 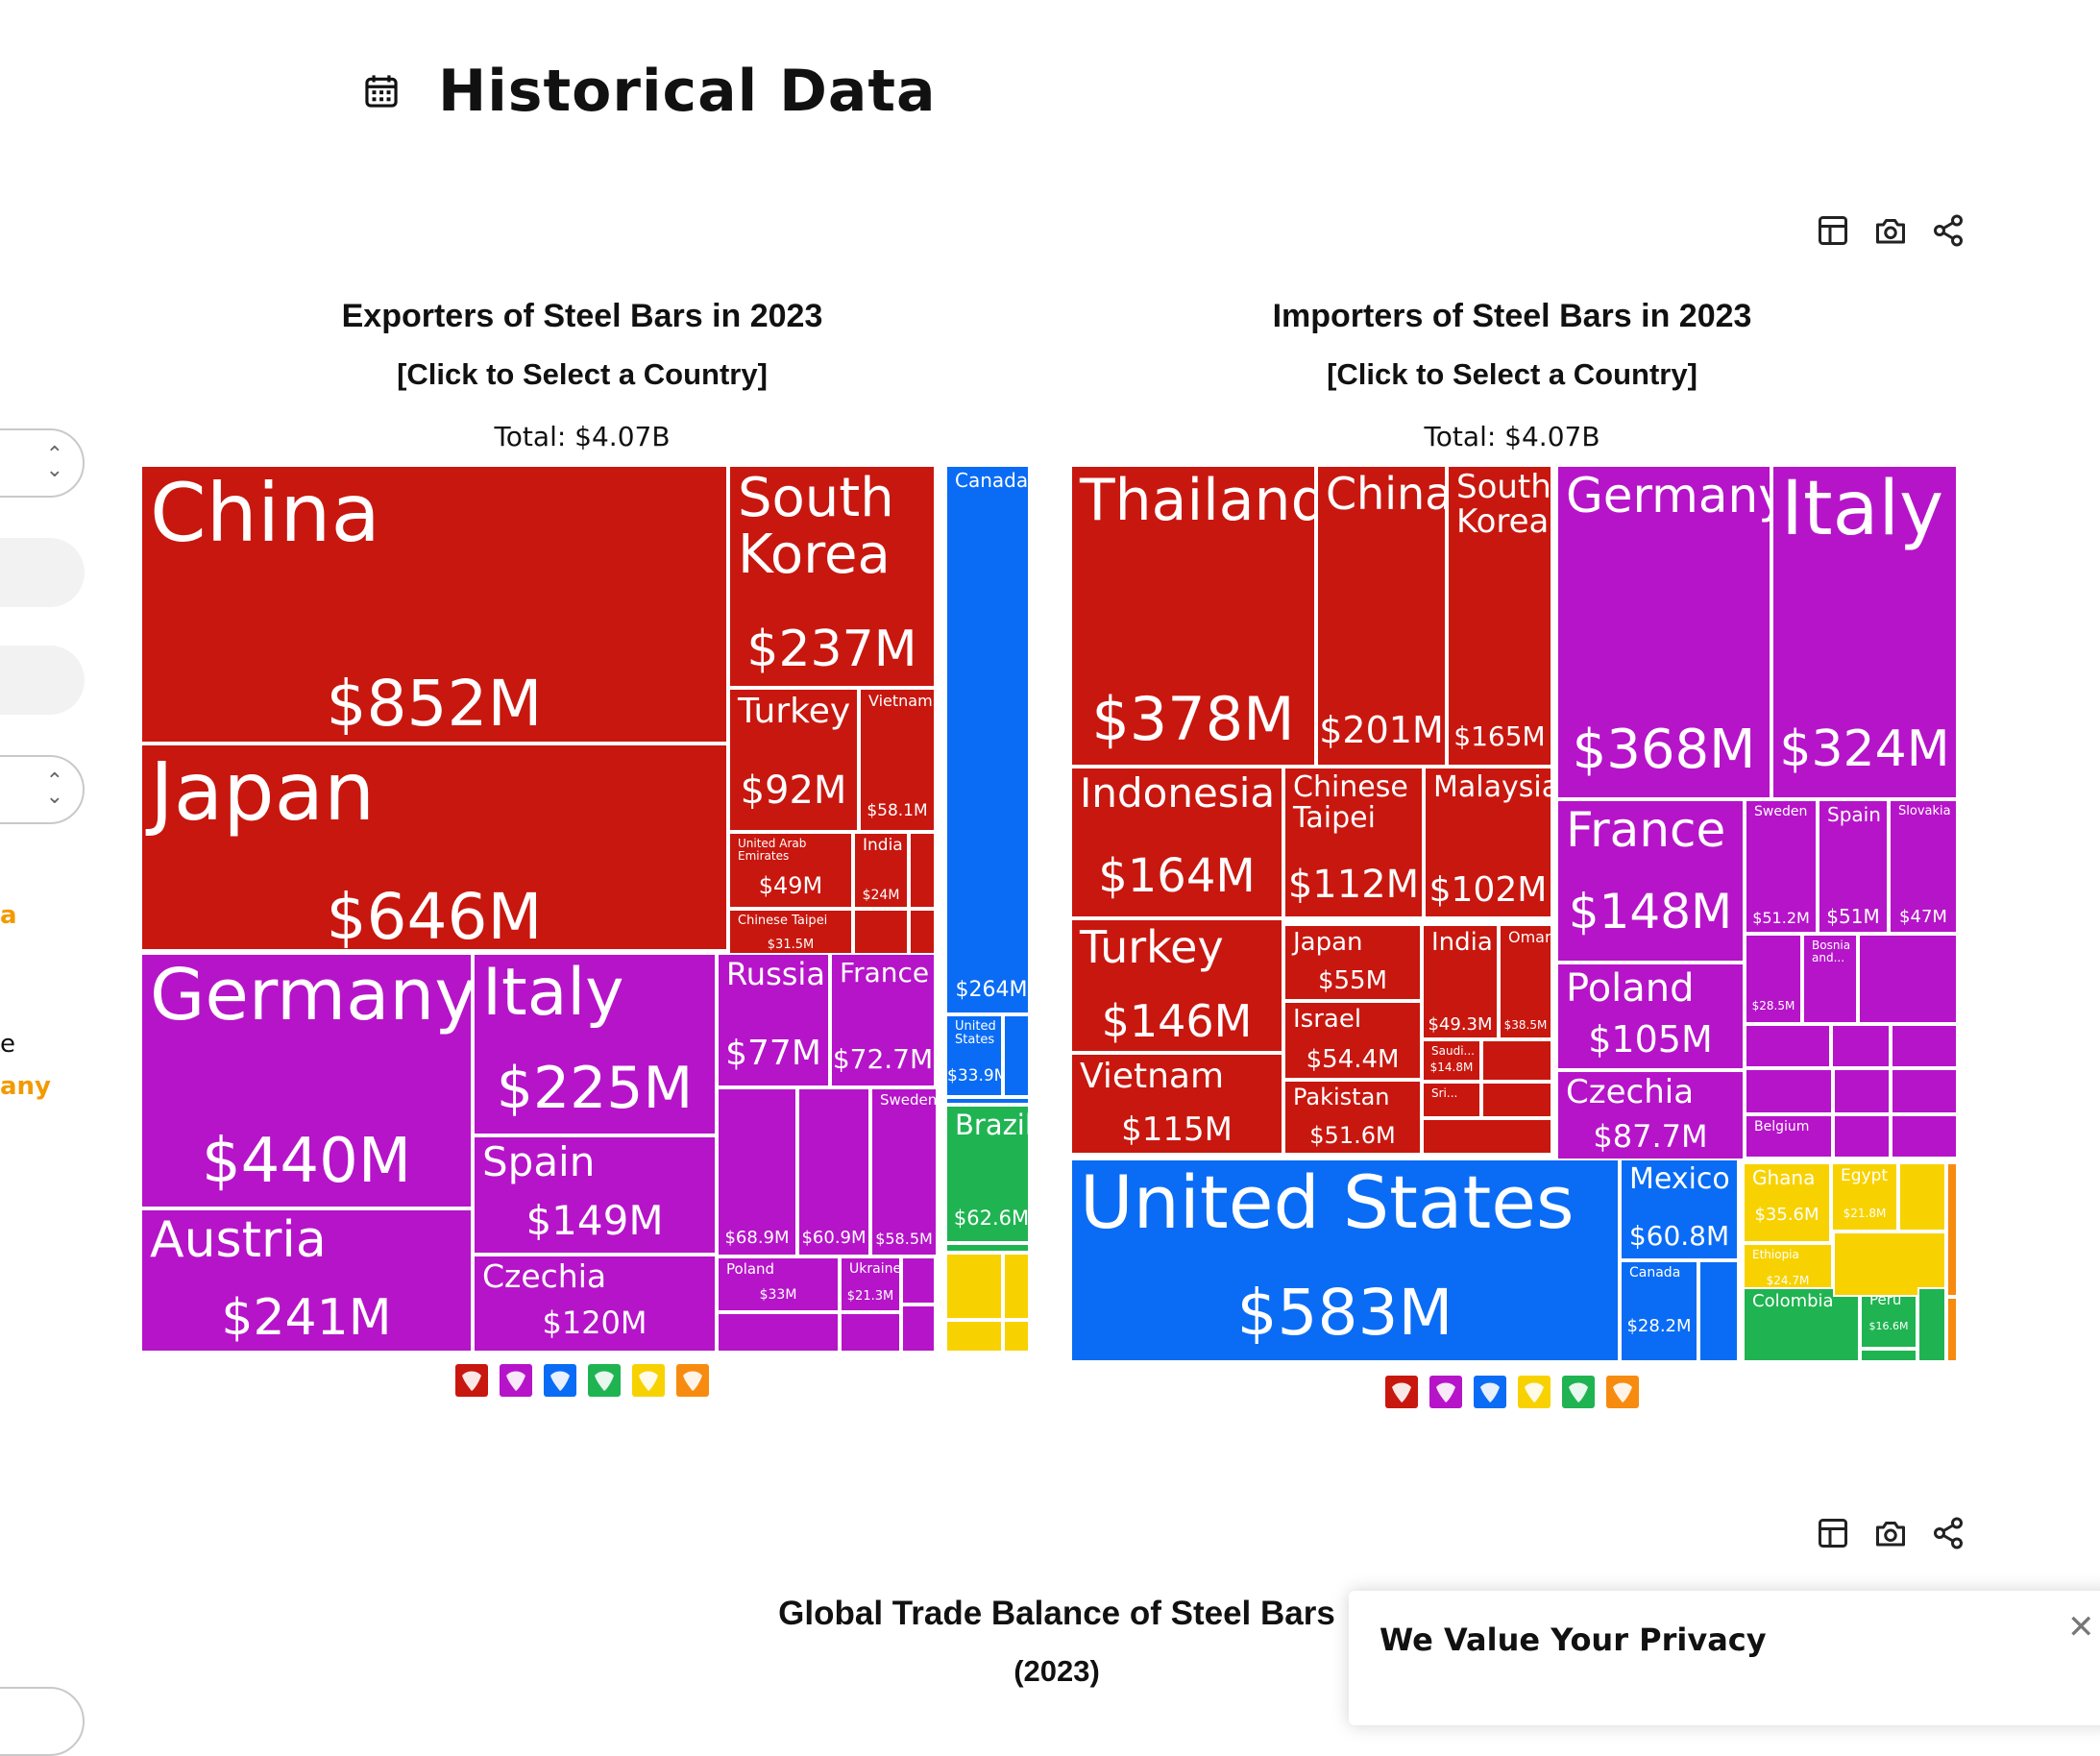 I want to click on treemap-tile: Canada $264M, so click(x=986, y=739).